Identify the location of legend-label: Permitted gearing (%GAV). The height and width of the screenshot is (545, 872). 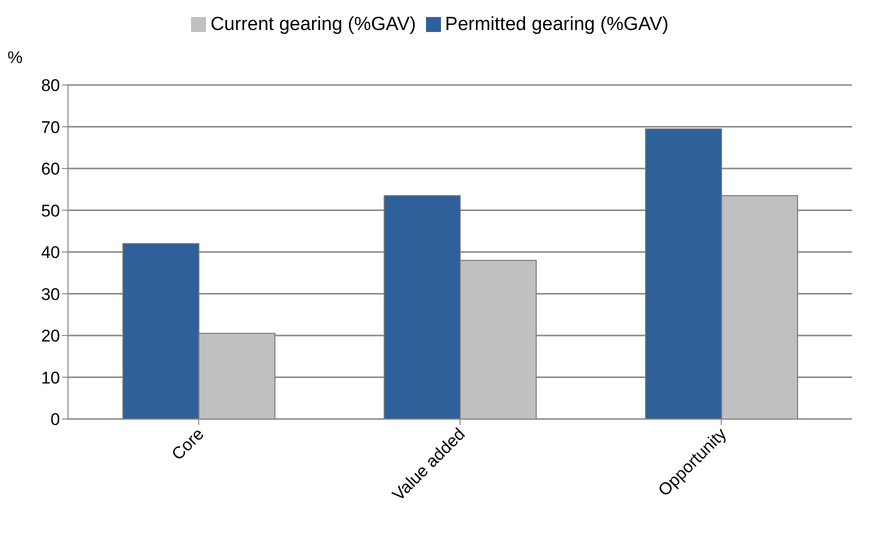
(557, 24).